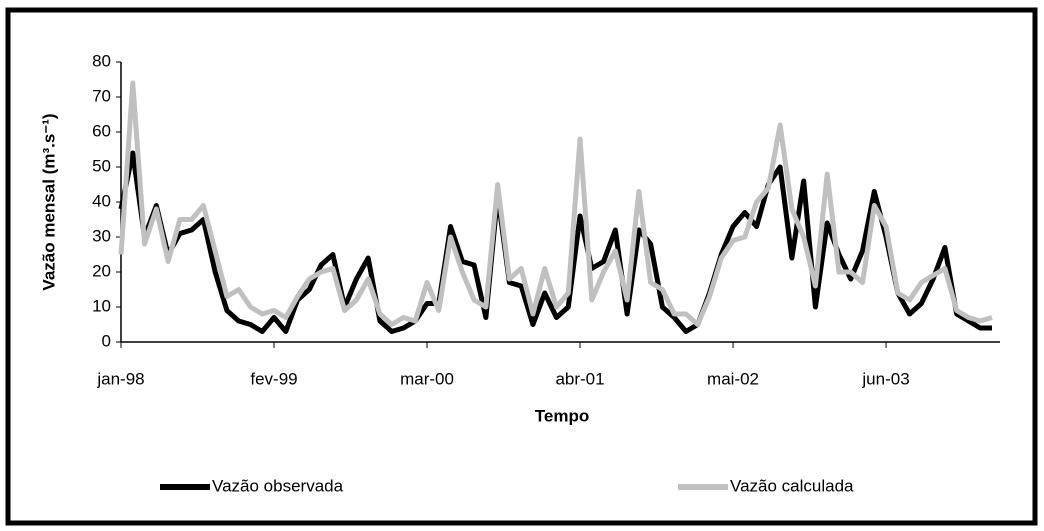 This screenshot has height=531, width=1044. What do you see at coordinates (792, 485) in the screenshot?
I see `legend-label: Vazão calculada` at bounding box center [792, 485].